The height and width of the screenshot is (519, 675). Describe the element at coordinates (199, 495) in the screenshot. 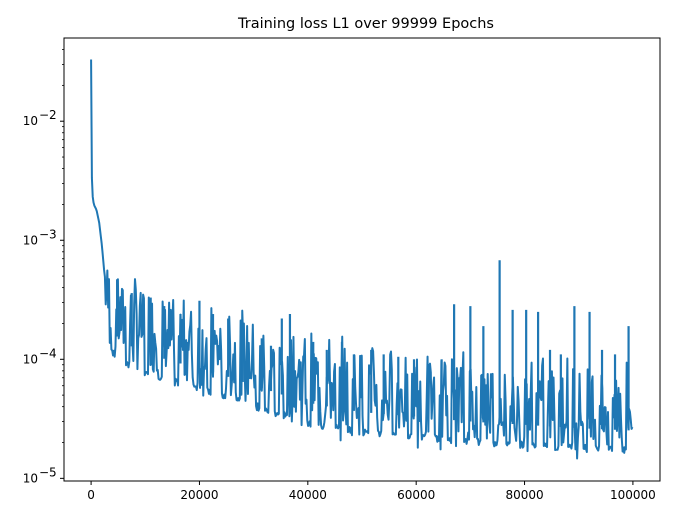

I see `x-tick-label: 20000` at that location.